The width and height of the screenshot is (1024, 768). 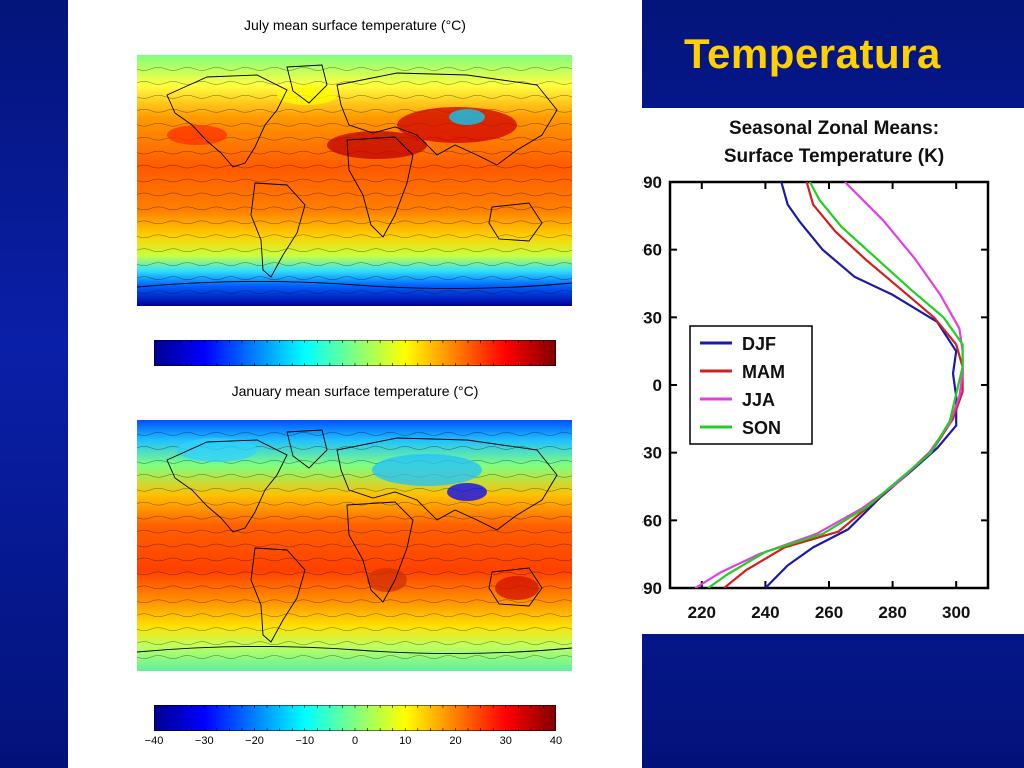 What do you see at coordinates (305, 741) in the screenshot?
I see `colorbar-tick-label: −10` at bounding box center [305, 741].